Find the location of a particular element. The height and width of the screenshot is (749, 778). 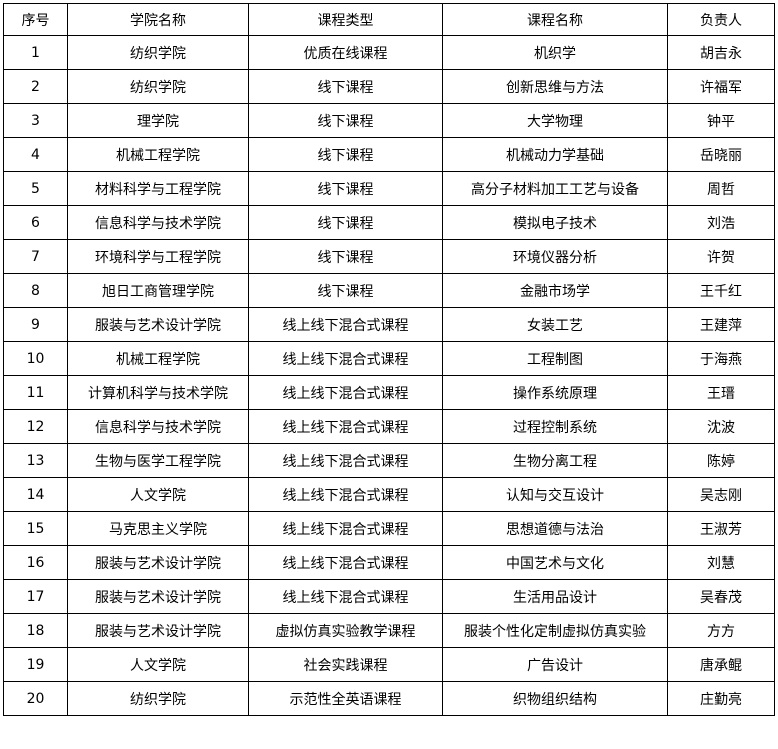

cell-leader: 刘慧 is located at coordinates (721, 562).